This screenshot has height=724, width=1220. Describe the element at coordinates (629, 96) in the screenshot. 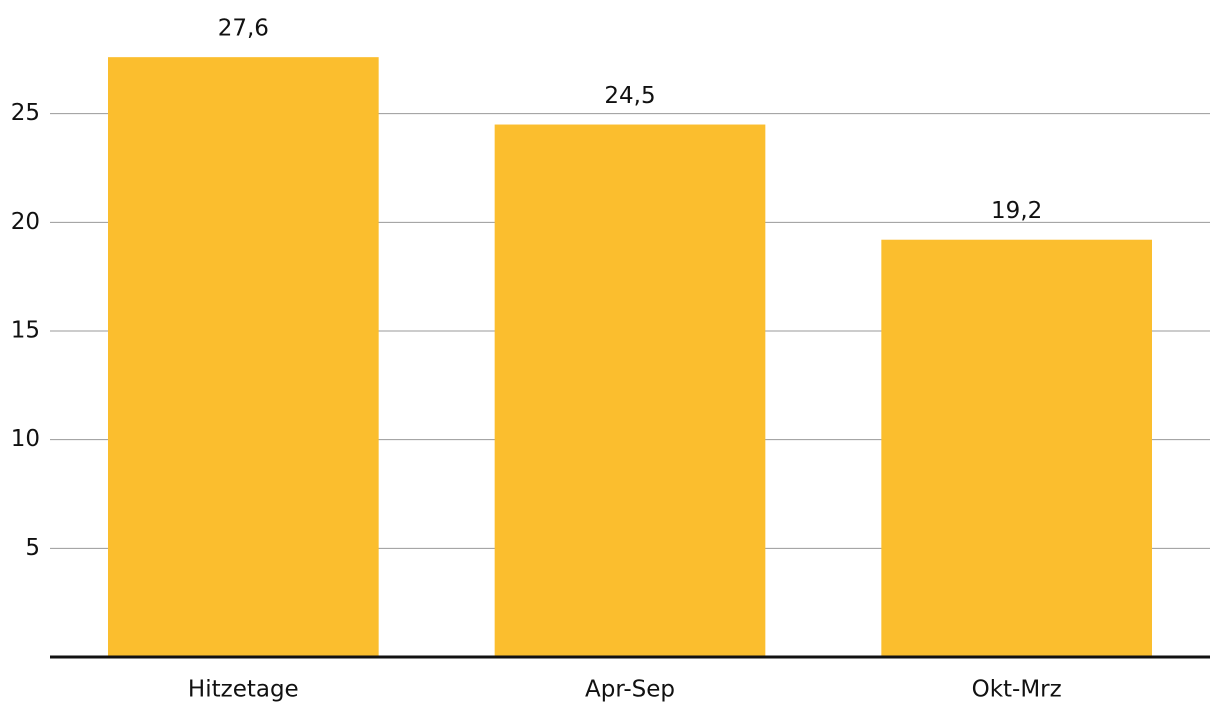

I see `value-label: 24,5` at that location.